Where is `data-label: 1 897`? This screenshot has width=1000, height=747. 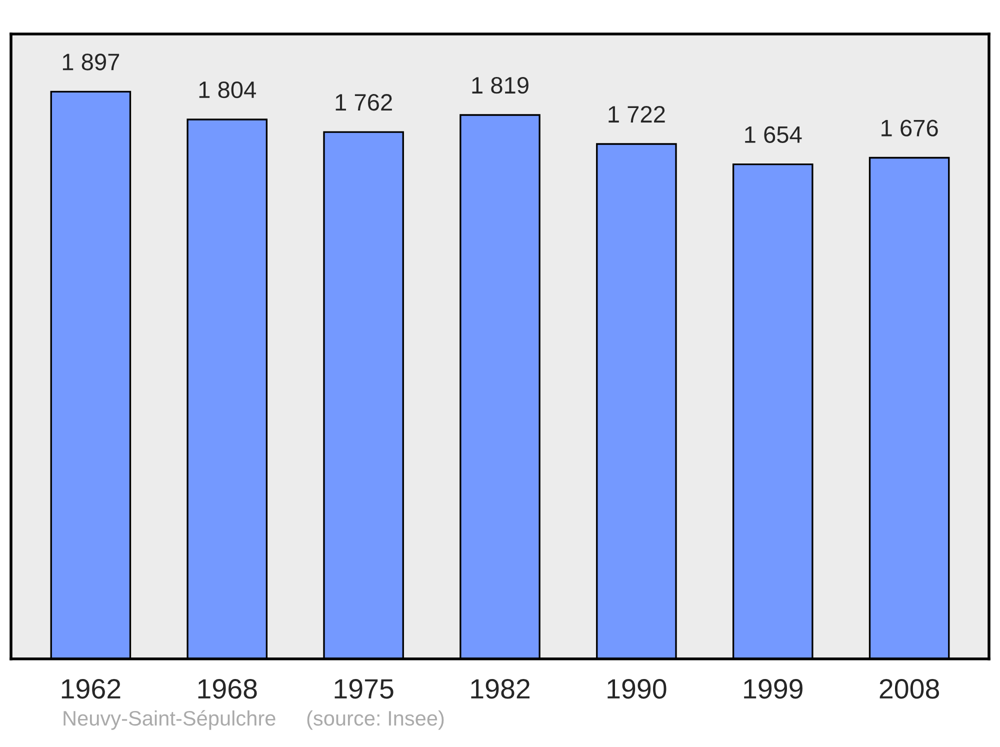
data-label: 1 897 is located at coordinates (91, 62).